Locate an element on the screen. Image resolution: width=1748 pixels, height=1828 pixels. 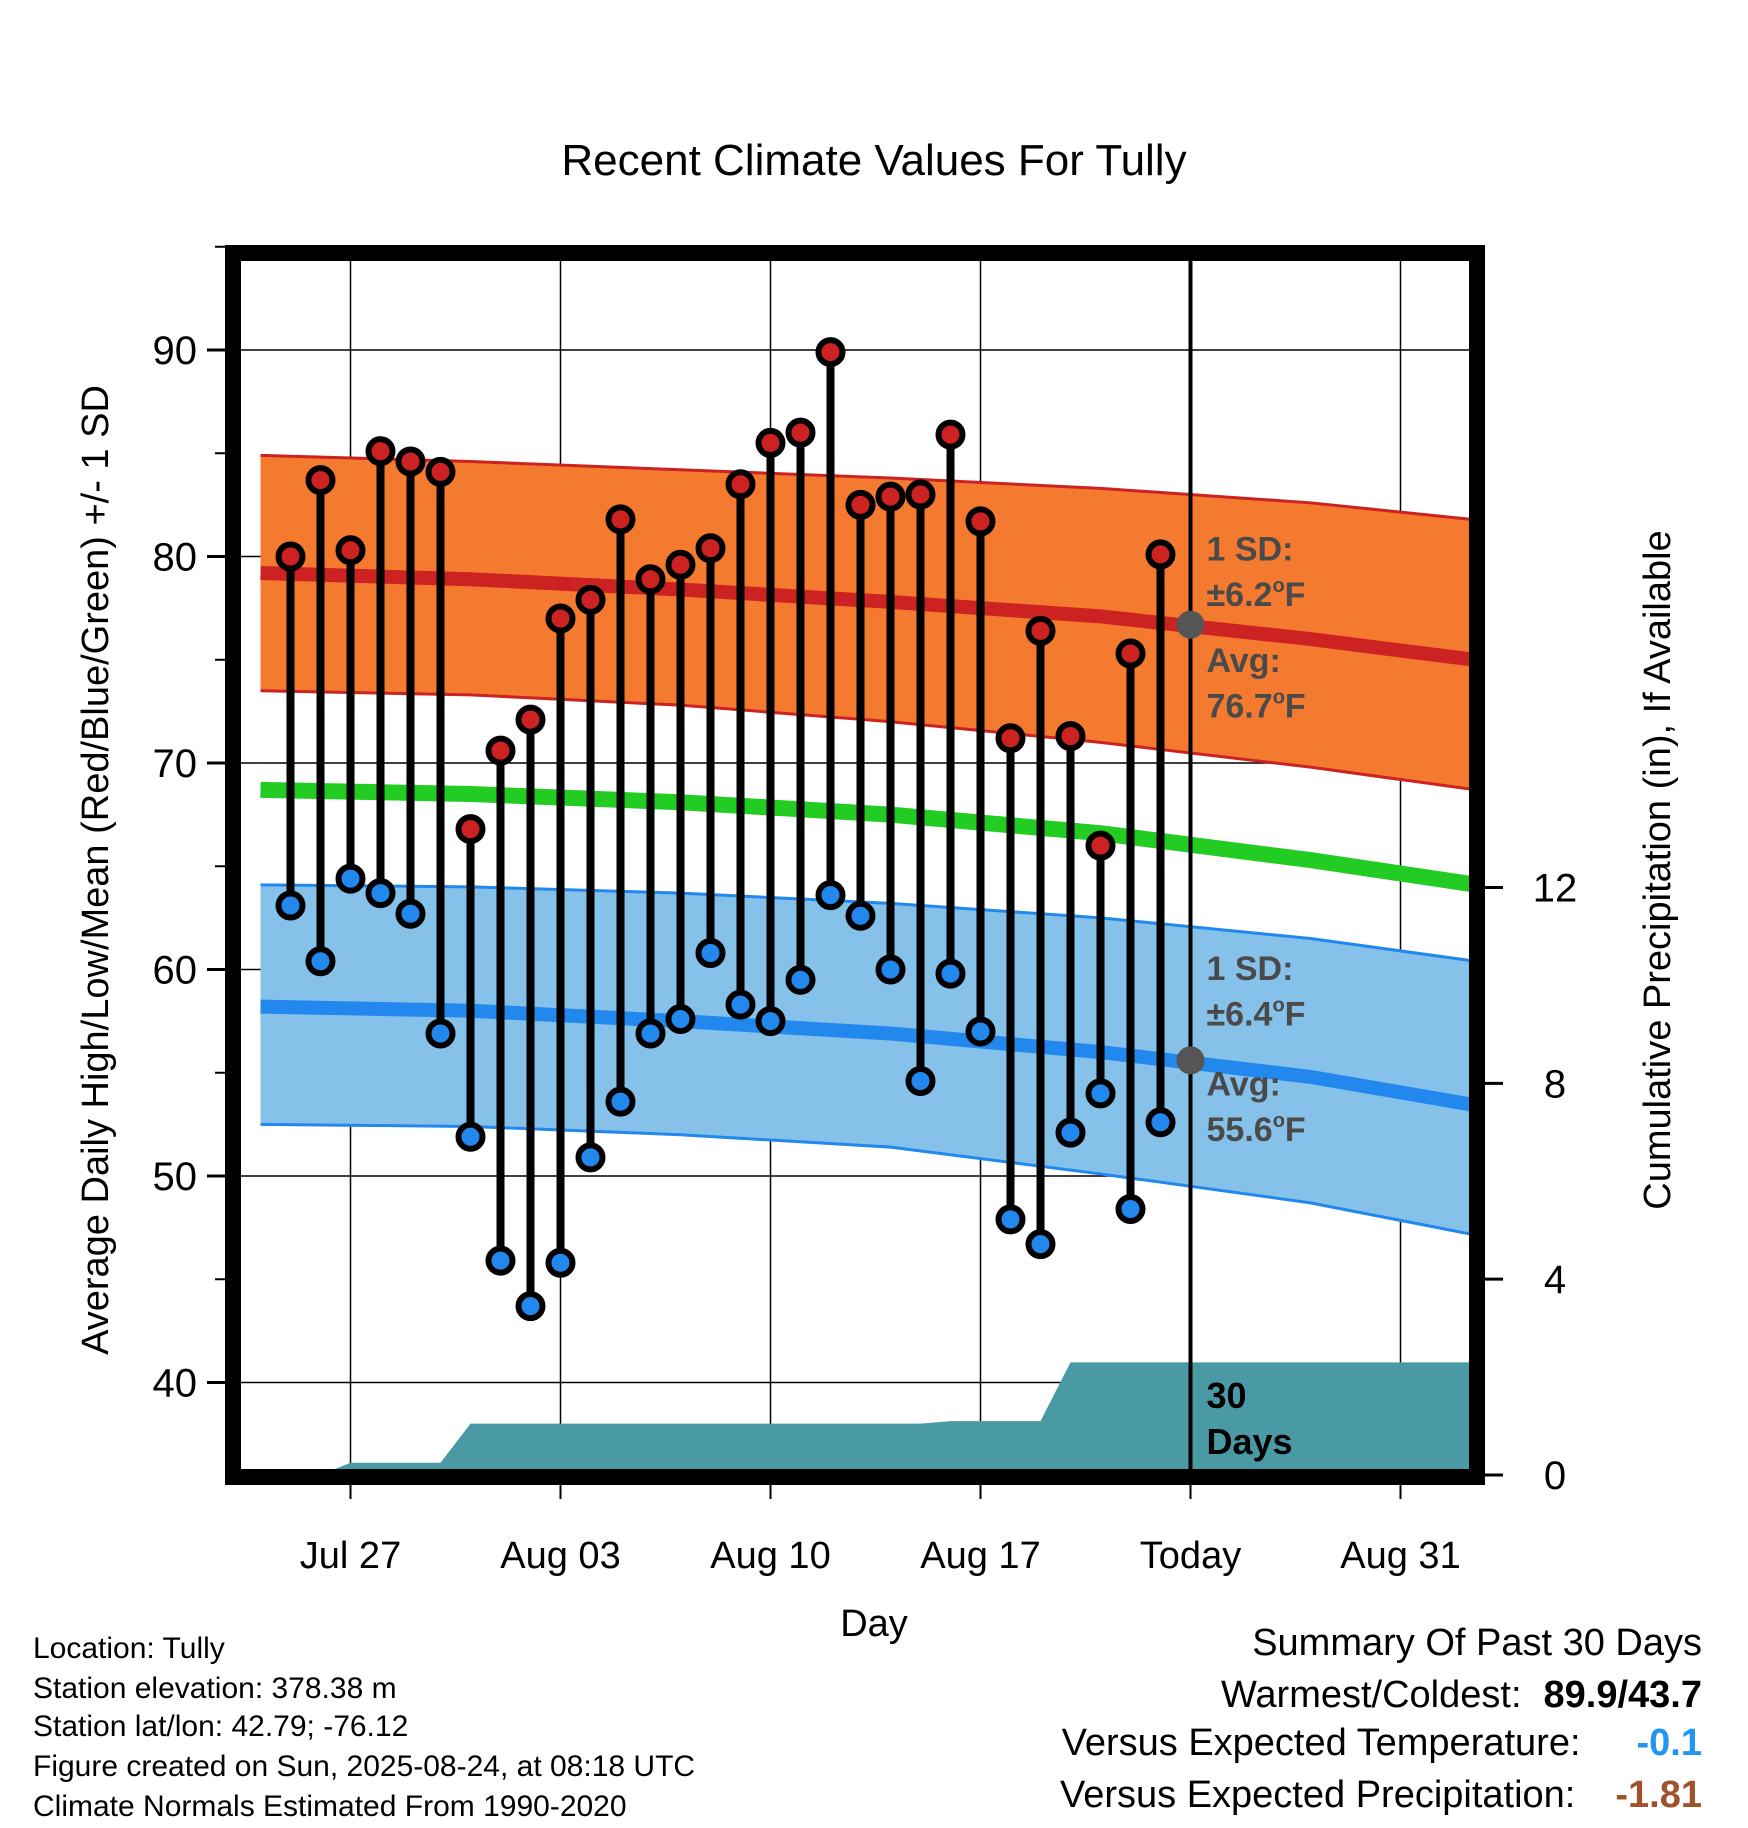
x-tick-label: Aug 03 is located at coordinates (560, 1556).